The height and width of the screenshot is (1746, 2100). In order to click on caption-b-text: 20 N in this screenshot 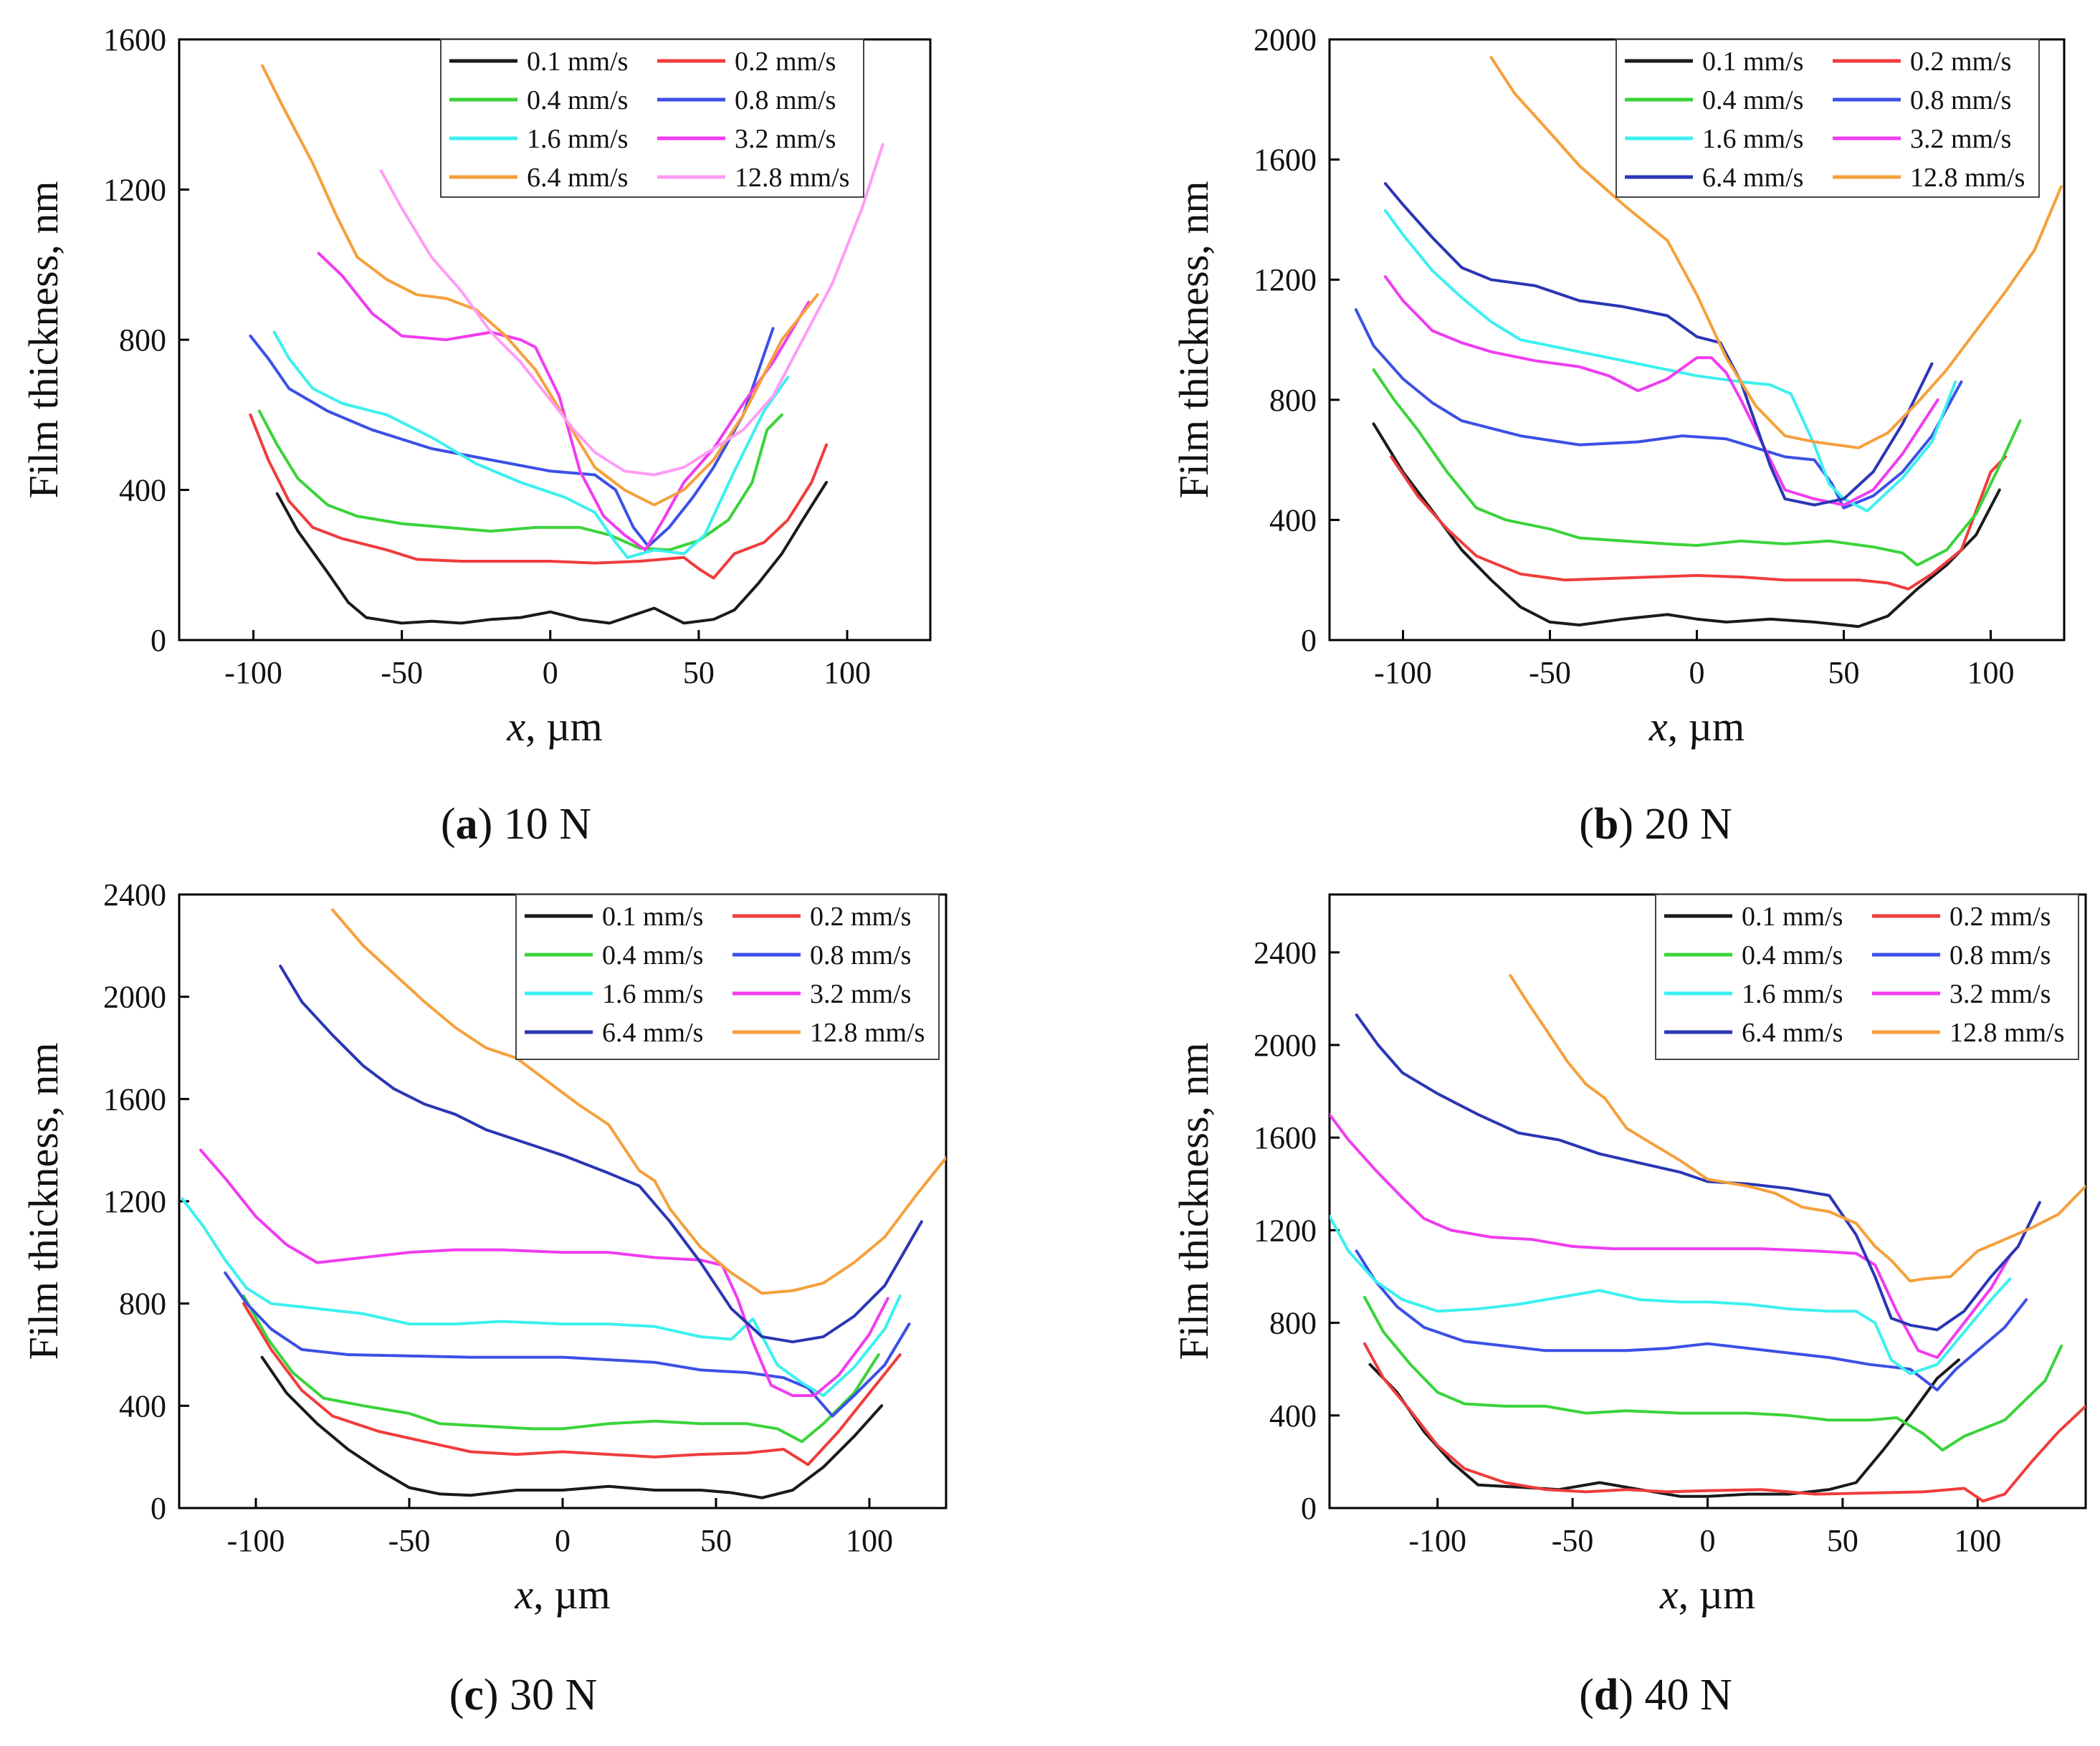, I will do `click(1682, 824)`.